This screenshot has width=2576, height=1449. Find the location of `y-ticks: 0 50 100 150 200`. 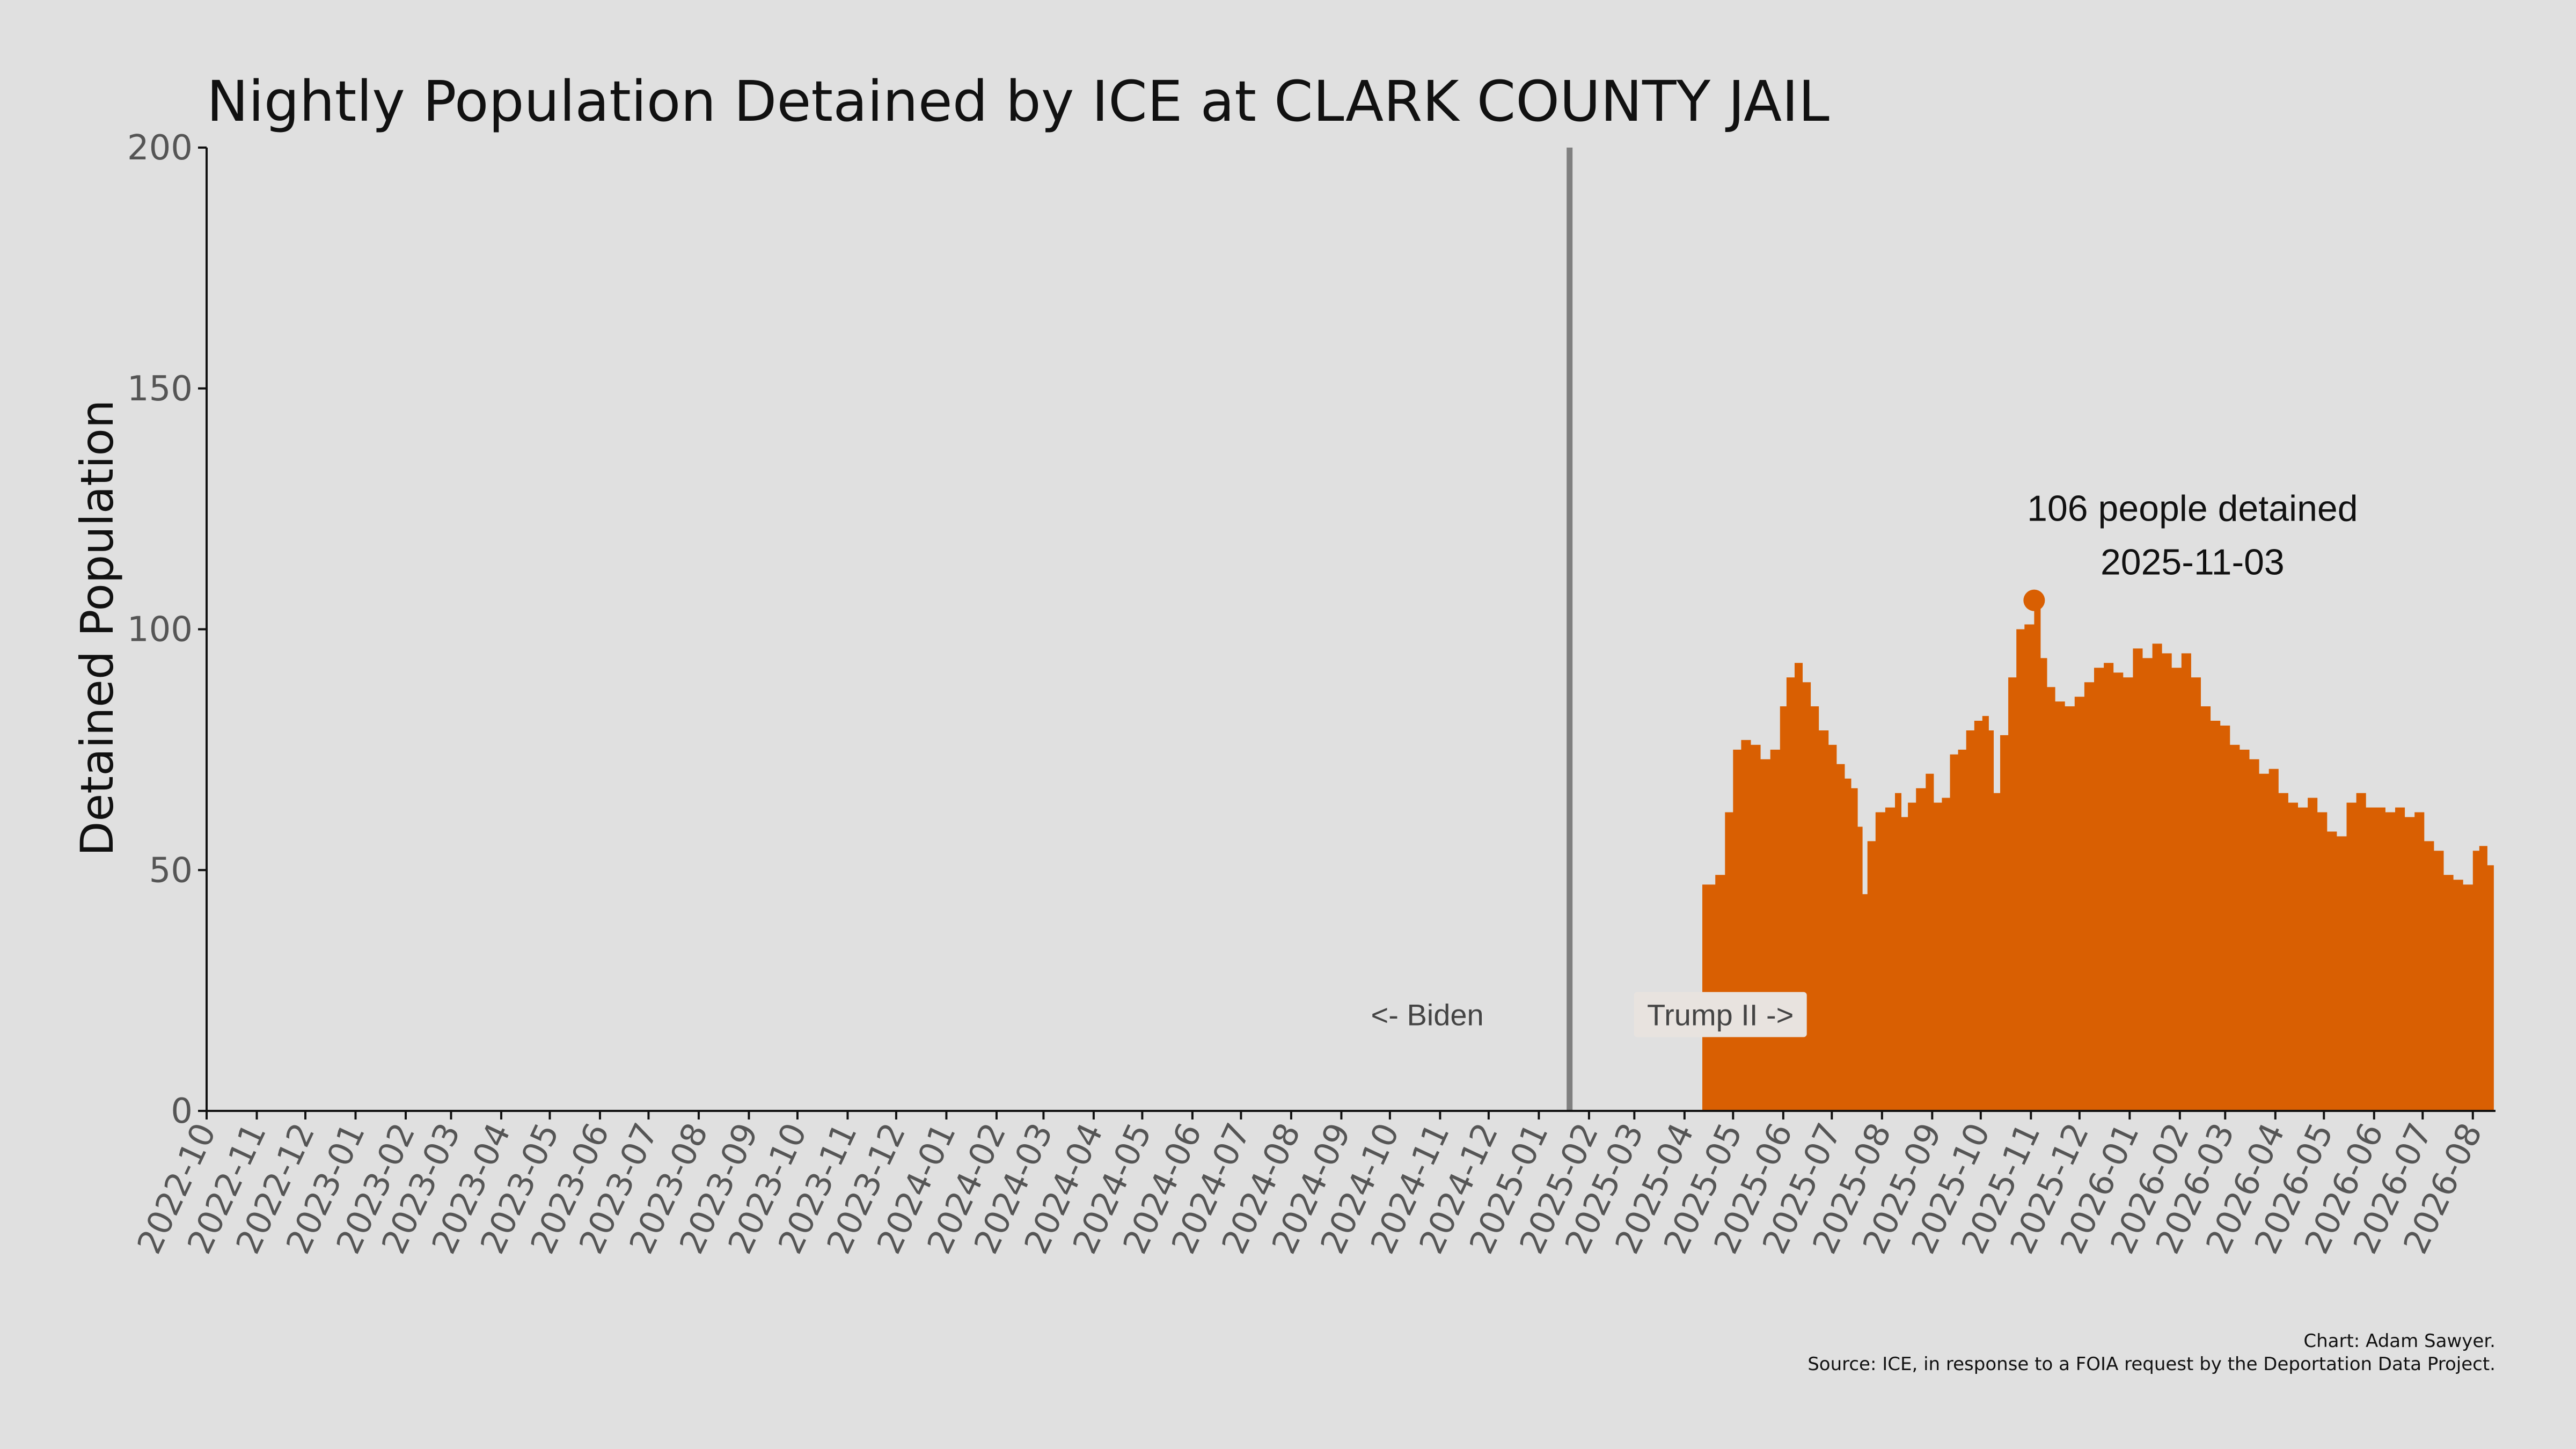

y-ticks: 0 50 100 150 200 is located at coordinates (167, 629).